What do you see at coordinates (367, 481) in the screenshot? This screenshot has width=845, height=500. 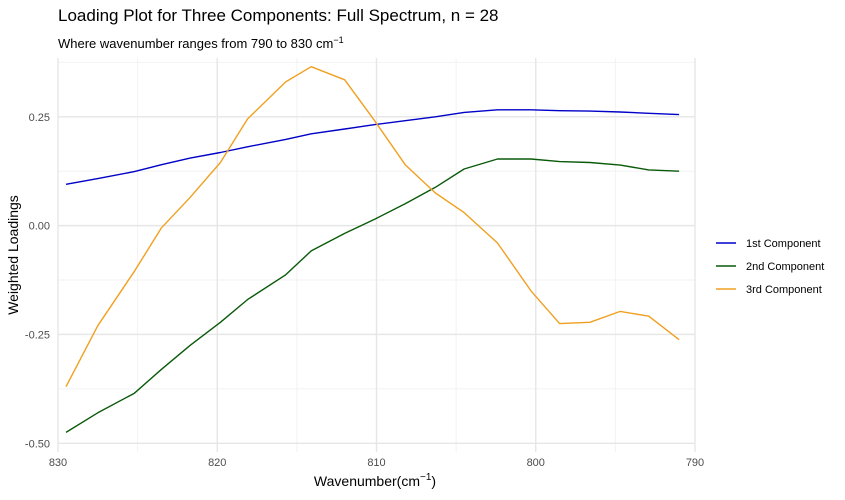 I see `x-axis-title-main: Wavenumber(cm` at bounding box center [367, 481].